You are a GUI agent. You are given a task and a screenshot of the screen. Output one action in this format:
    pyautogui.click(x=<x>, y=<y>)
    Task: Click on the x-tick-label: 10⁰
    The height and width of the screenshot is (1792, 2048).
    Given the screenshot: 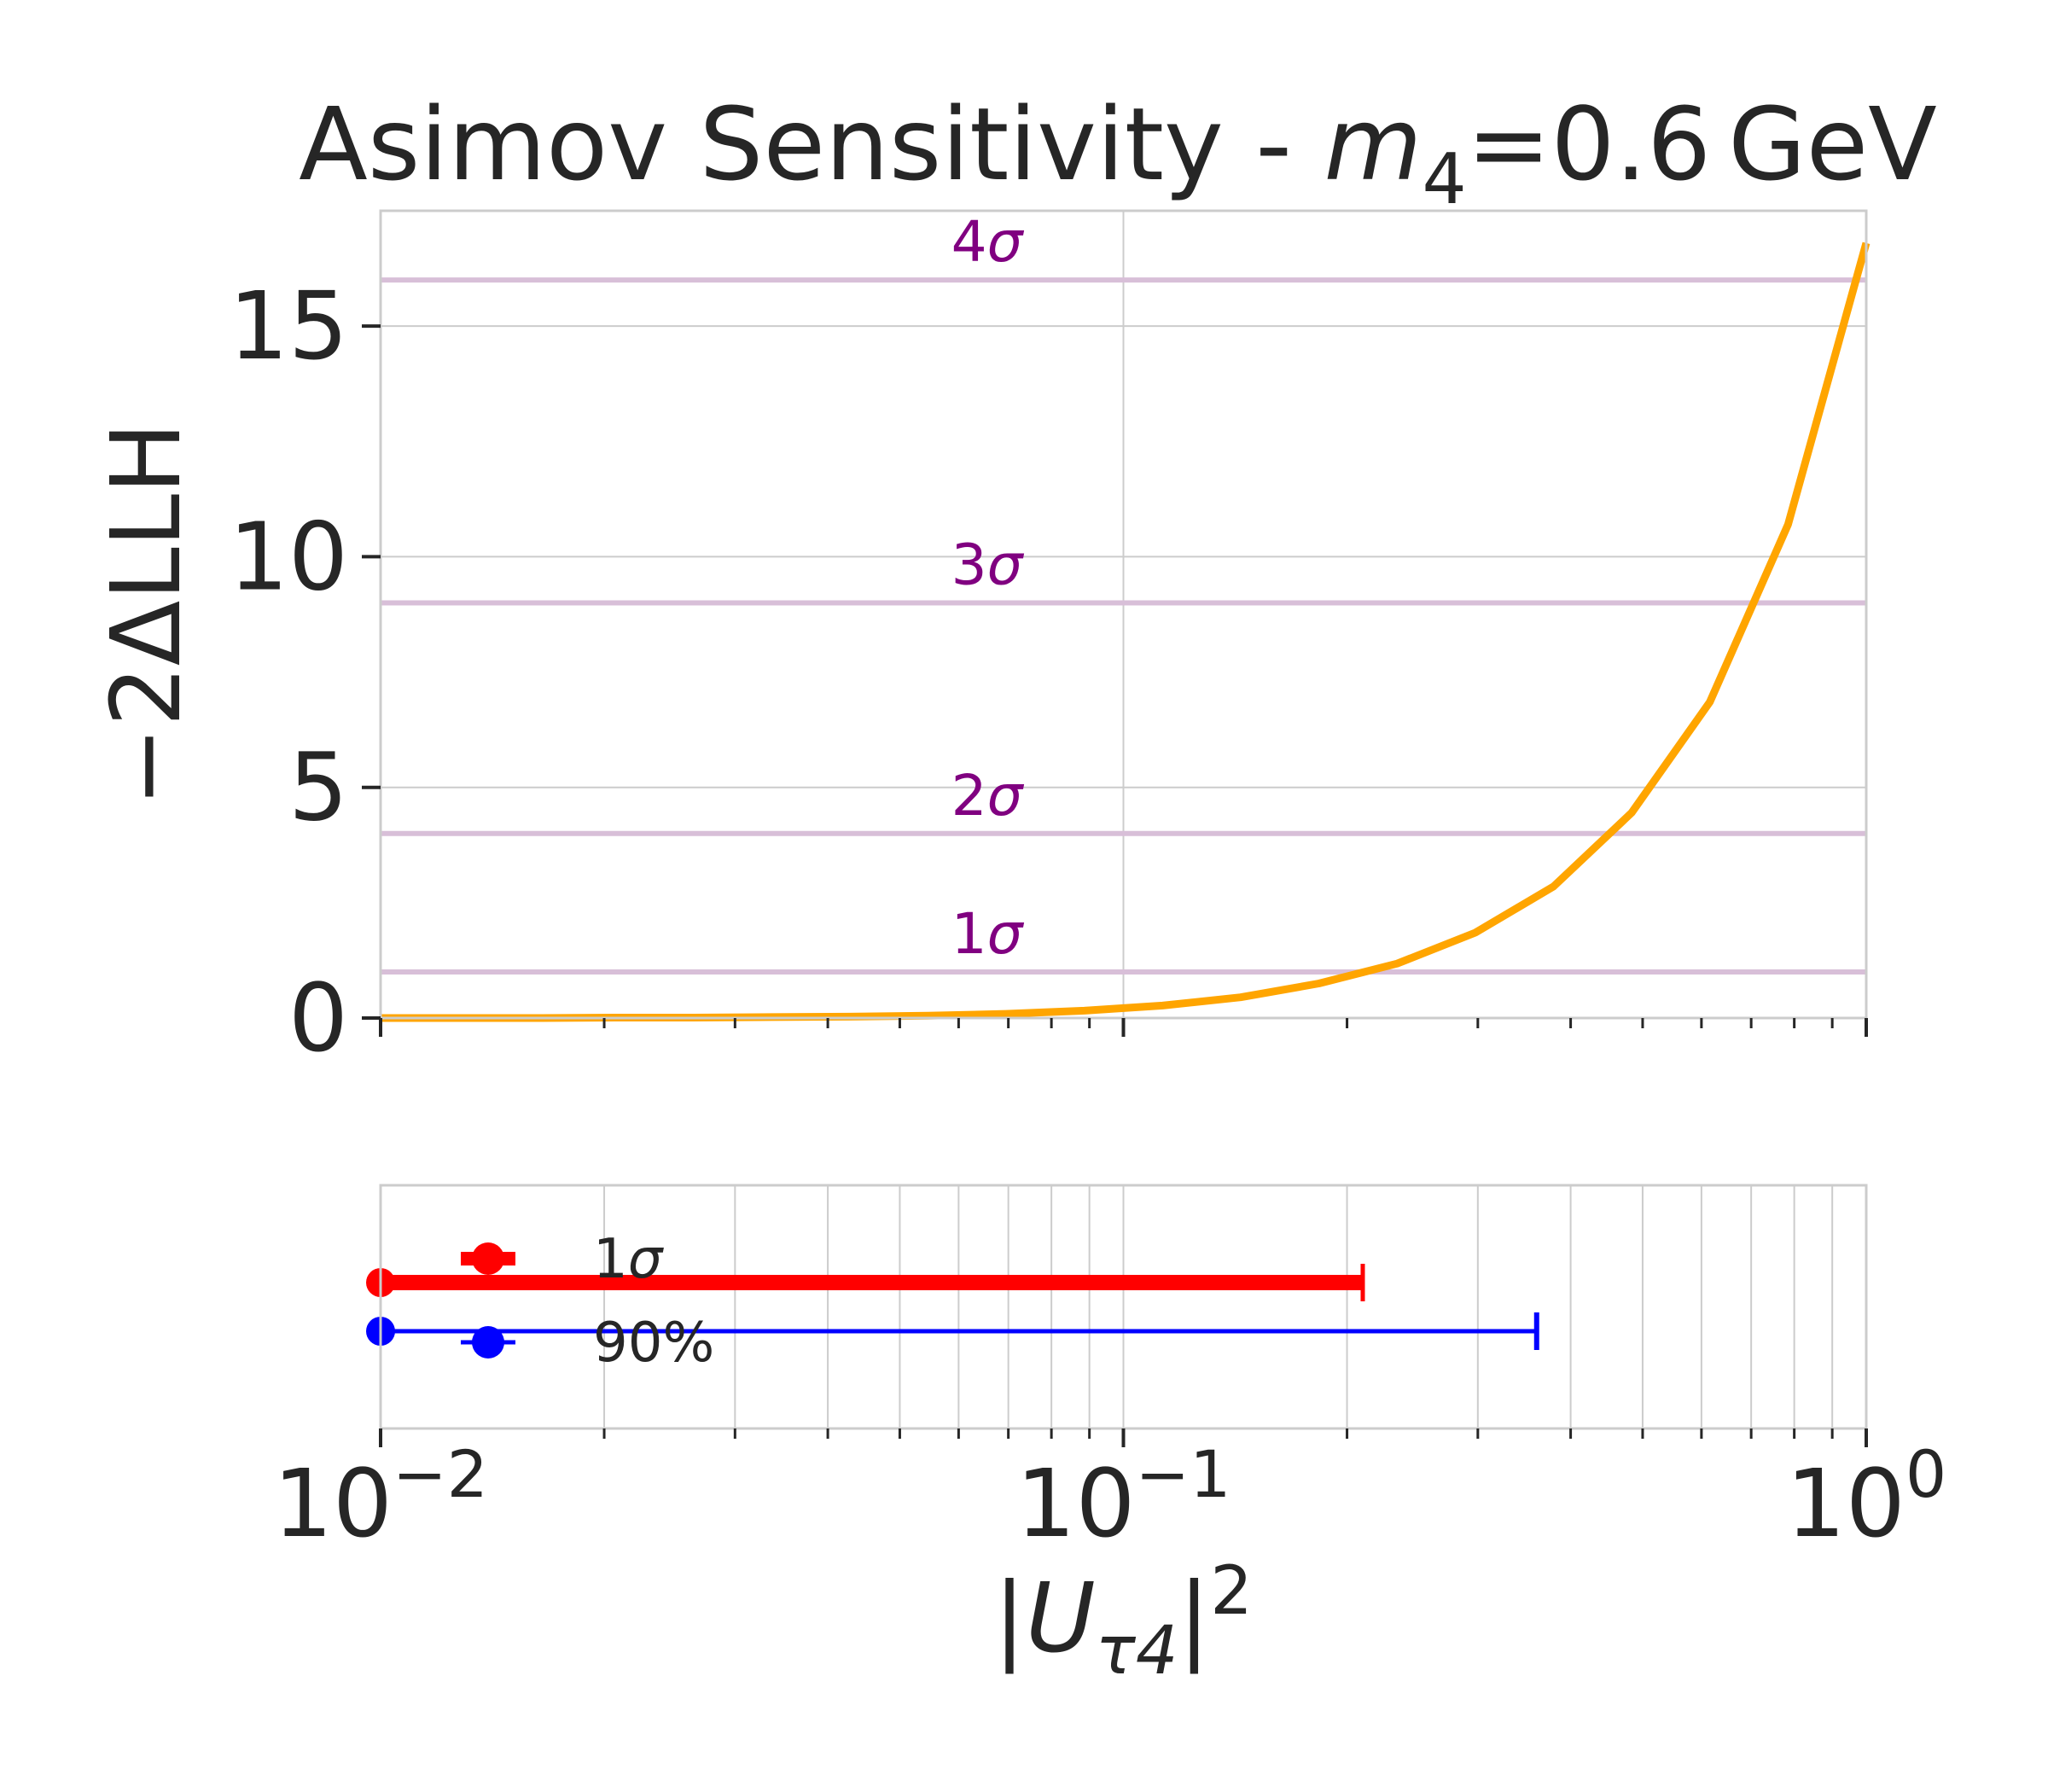 What is the action you would take?
    pyautogui.click(x=1866, y=1497)
    